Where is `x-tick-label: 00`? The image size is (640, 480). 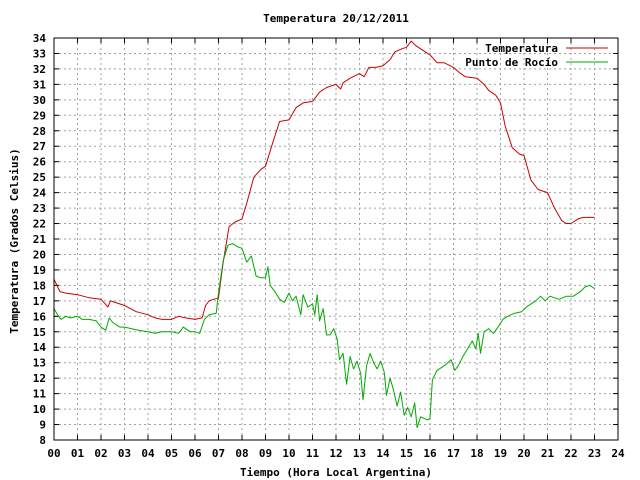
x-tick-label: 00 is located at coordinates (53, 453).